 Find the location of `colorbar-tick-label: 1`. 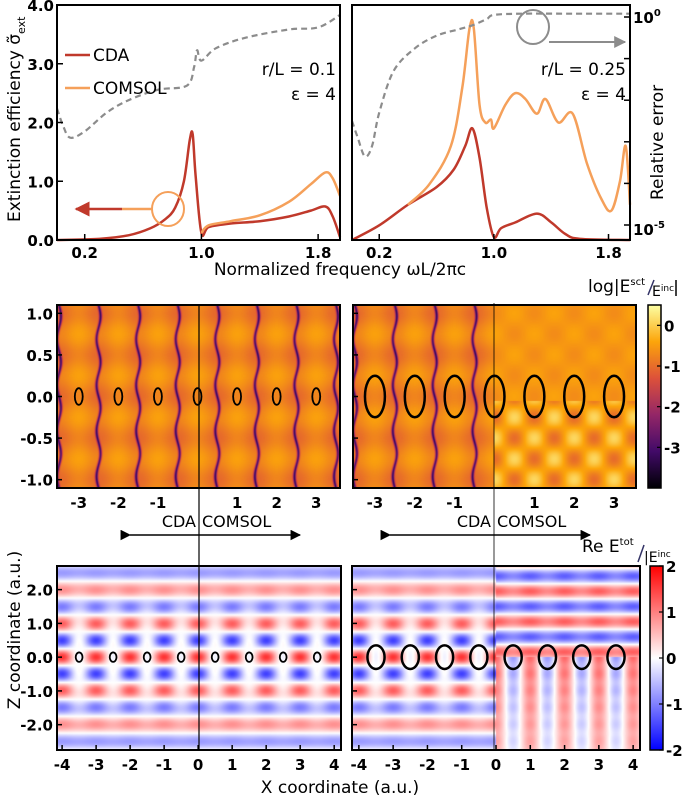

colorbar-tick-label: 1 is located at coordinates (671, 613).